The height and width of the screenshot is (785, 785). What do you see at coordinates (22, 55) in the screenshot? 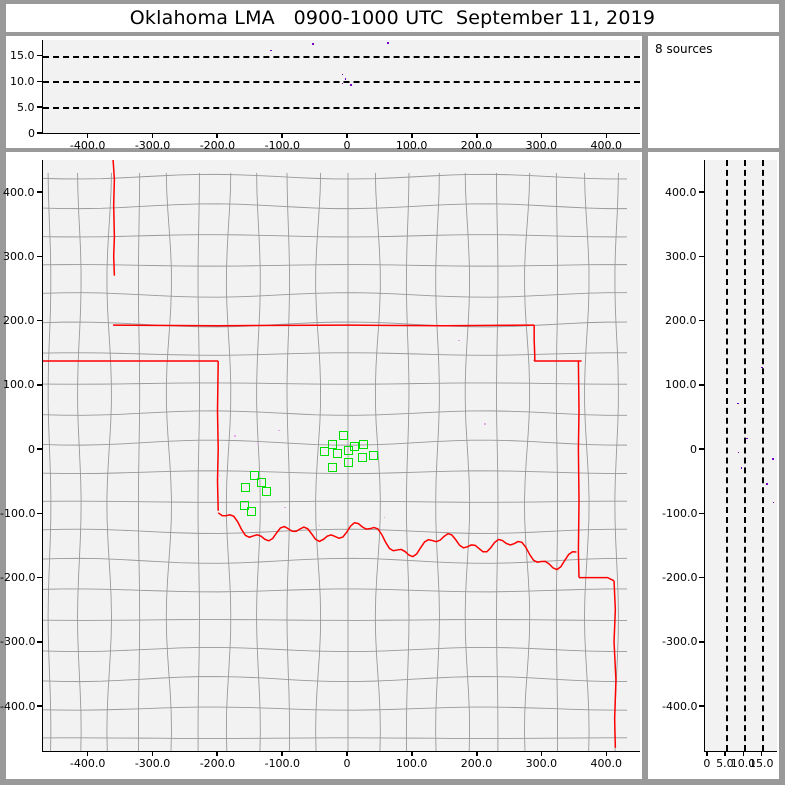
I see `y-tick-label: 15.0` at bounding box center [22, 55].